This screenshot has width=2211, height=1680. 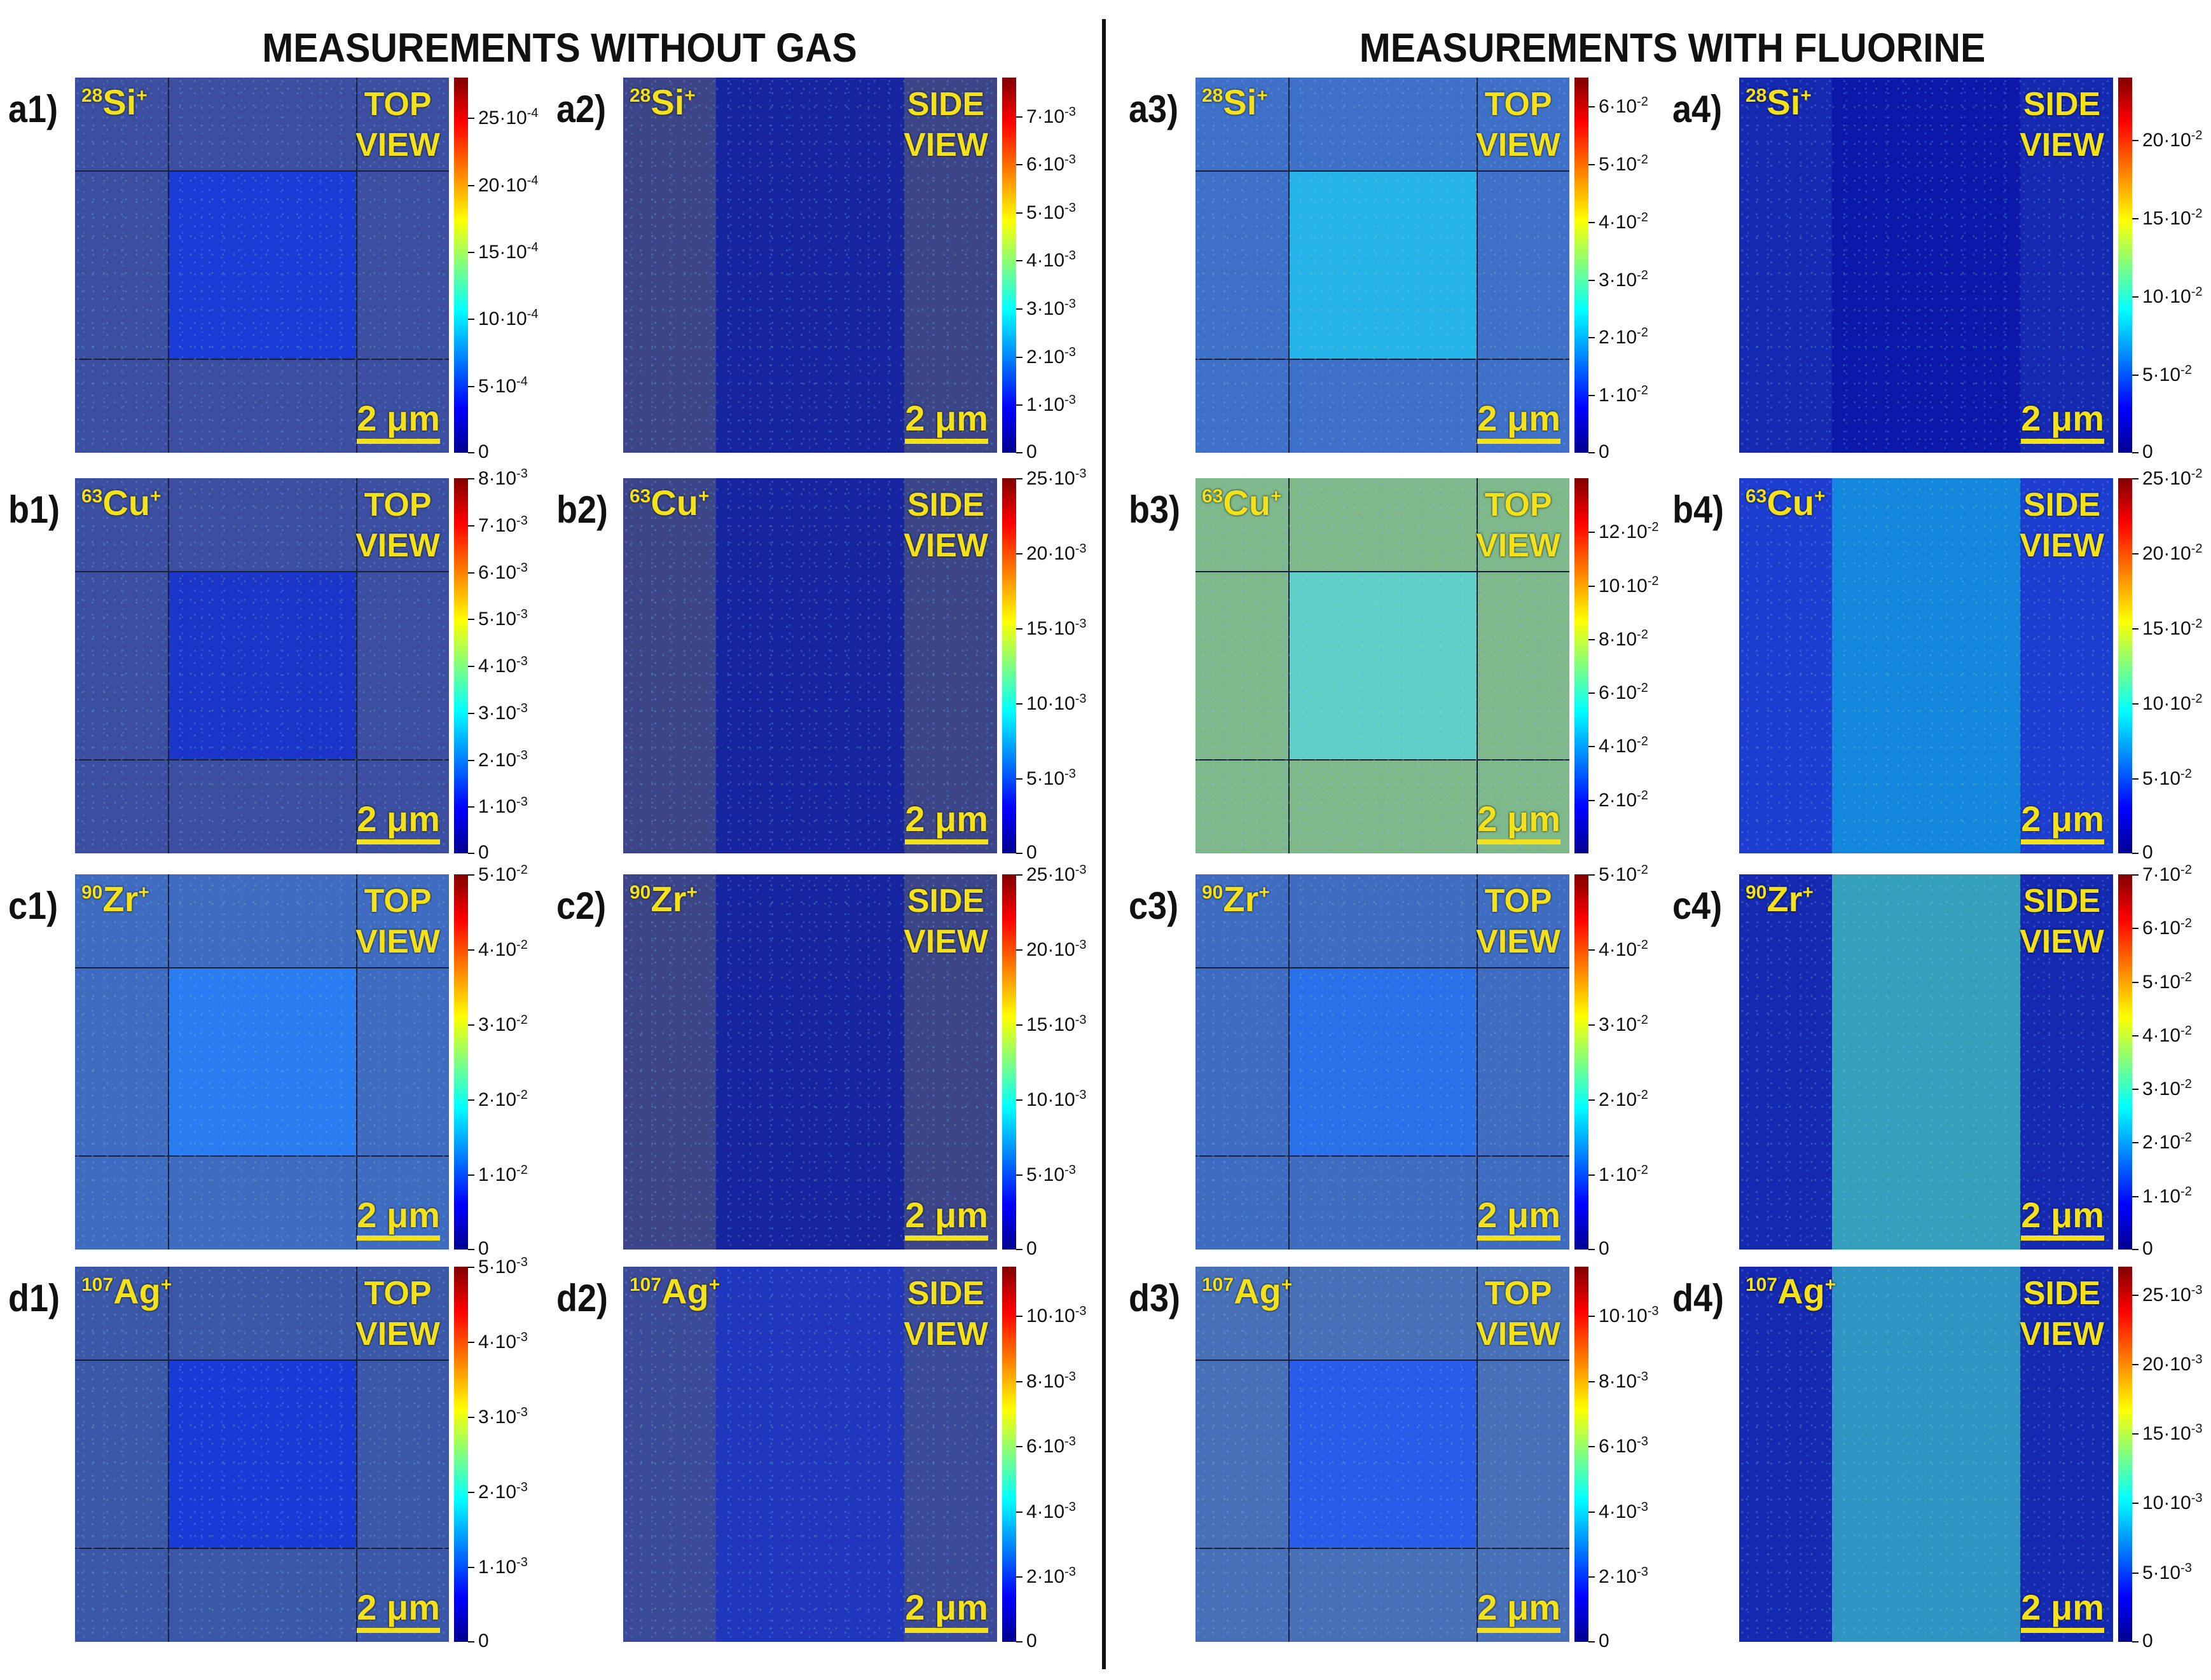 What do you see at coordinates (1046, 1381) in the screenshot?
I see `colorbar-tick-d2: 8·10-3` at bounding box center [1046, 1381].